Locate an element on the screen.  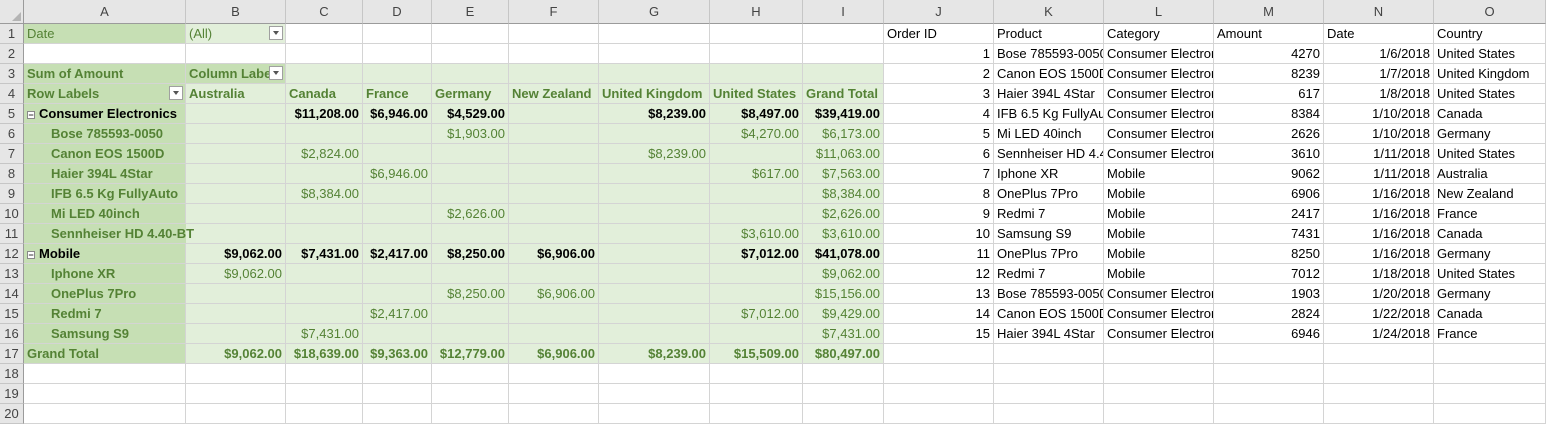
table-cell: 4 is located at coordinates (939, 114).